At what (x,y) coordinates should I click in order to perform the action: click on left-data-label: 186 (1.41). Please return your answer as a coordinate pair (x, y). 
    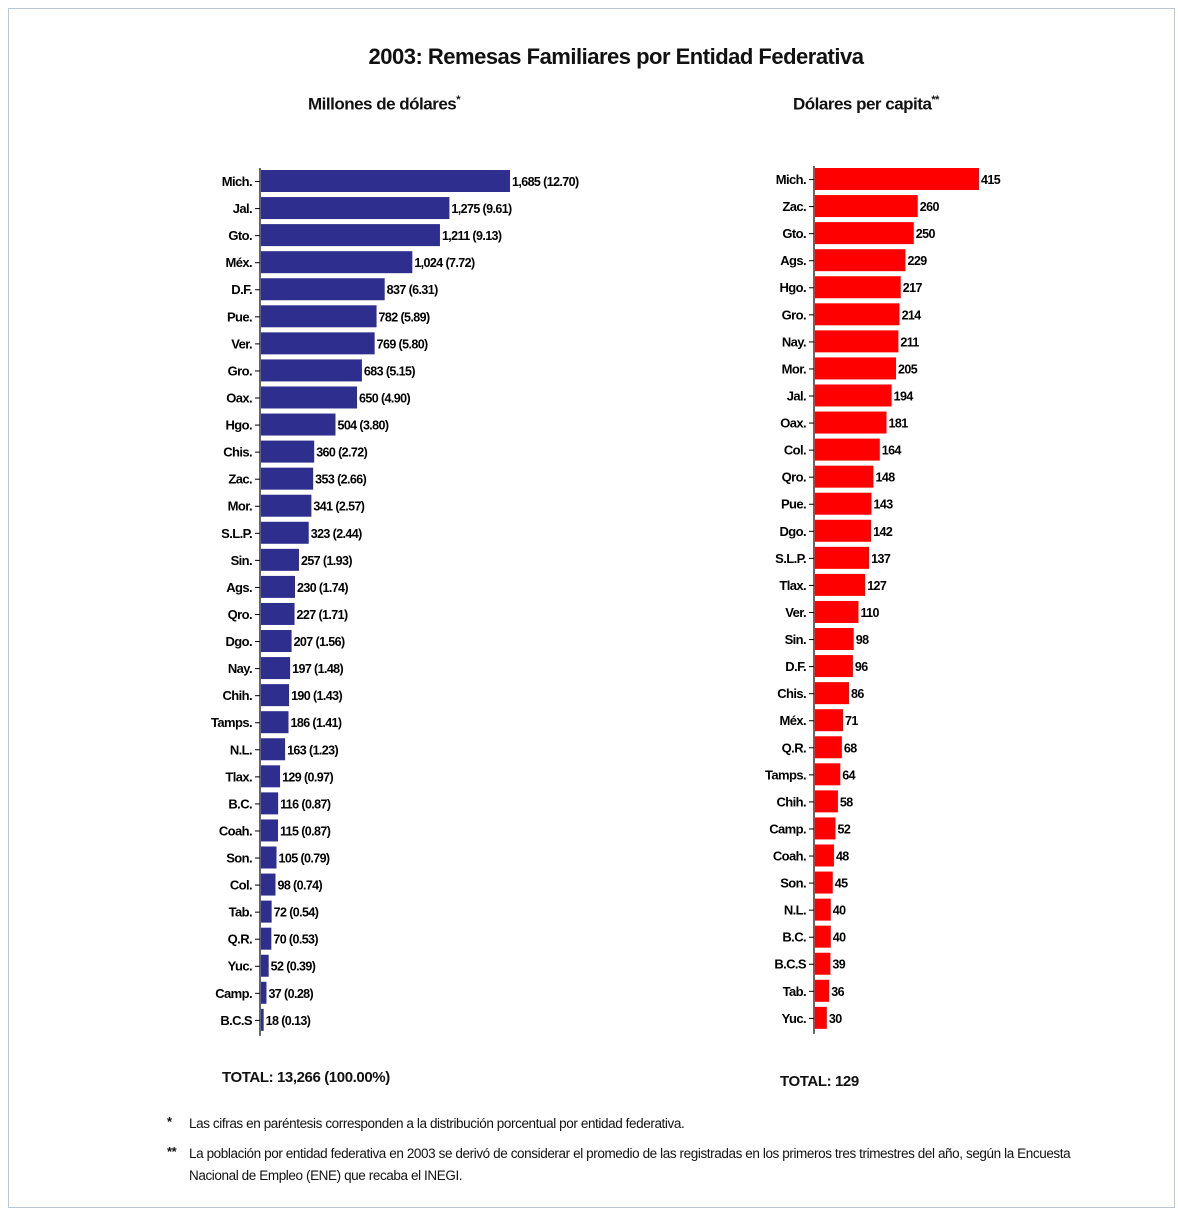
    Looking at the image, I should click on (315, 723).